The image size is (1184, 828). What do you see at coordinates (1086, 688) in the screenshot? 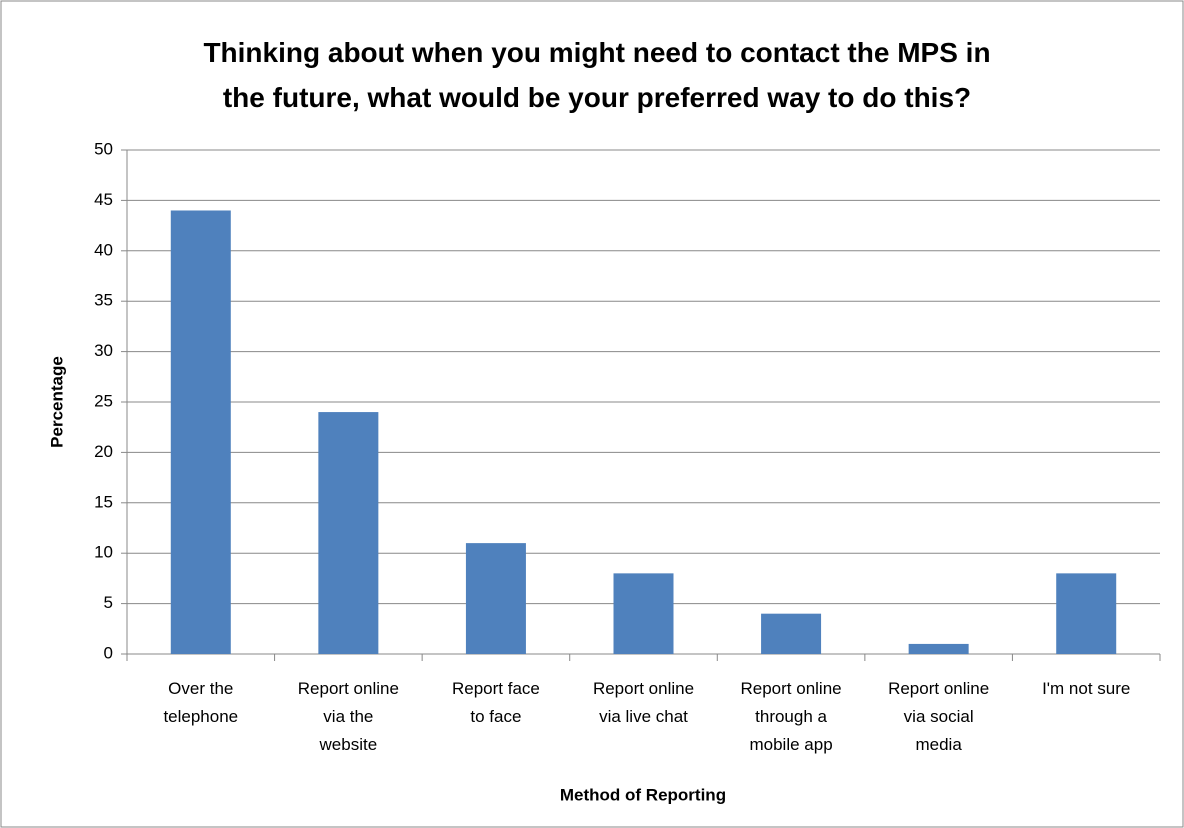
I see `x-tick-label: I'm not sure` at bounding box center [1086, 688].